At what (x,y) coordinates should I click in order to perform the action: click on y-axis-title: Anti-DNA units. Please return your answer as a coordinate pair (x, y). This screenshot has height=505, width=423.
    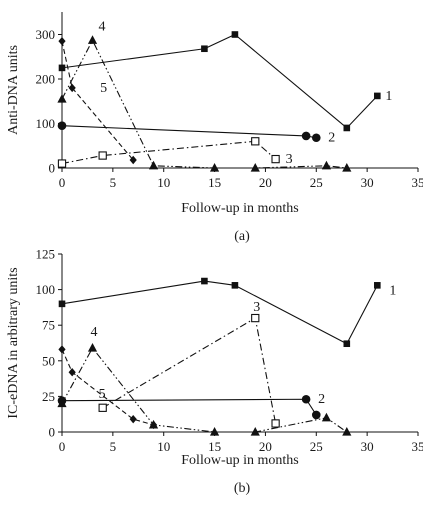
    Looking at the image, I should click on (13, 90).